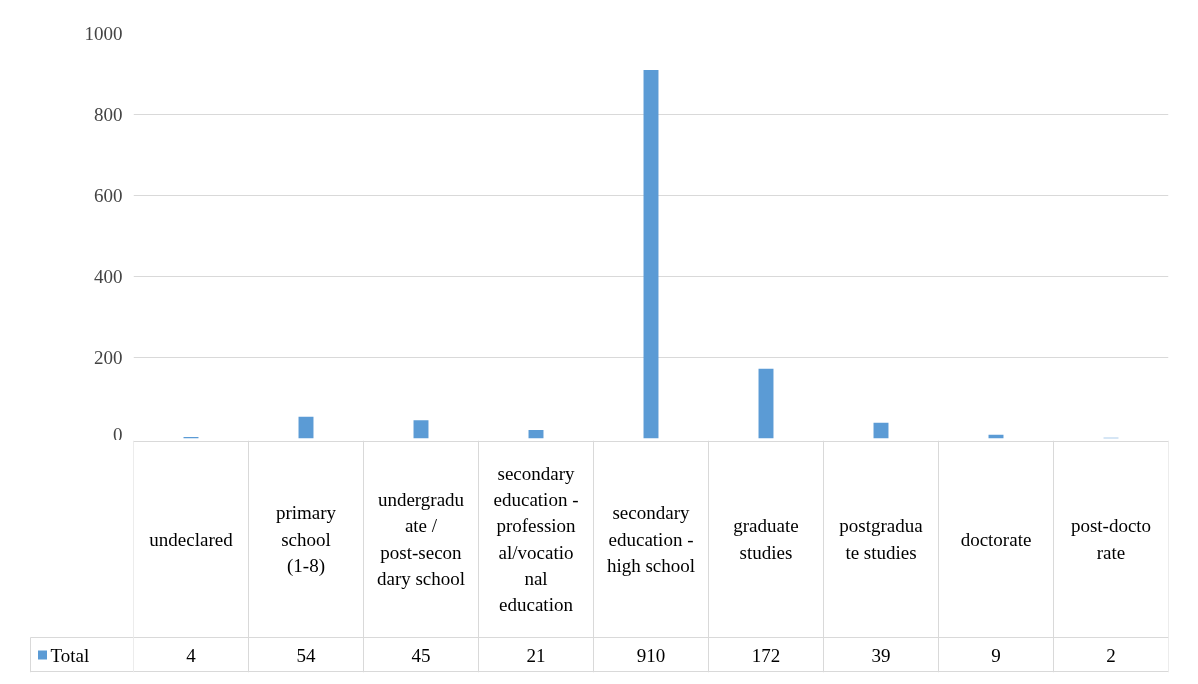 This screenshot has width=1198, height=684. I want to click on legend-label: Total, so click(70, 655).